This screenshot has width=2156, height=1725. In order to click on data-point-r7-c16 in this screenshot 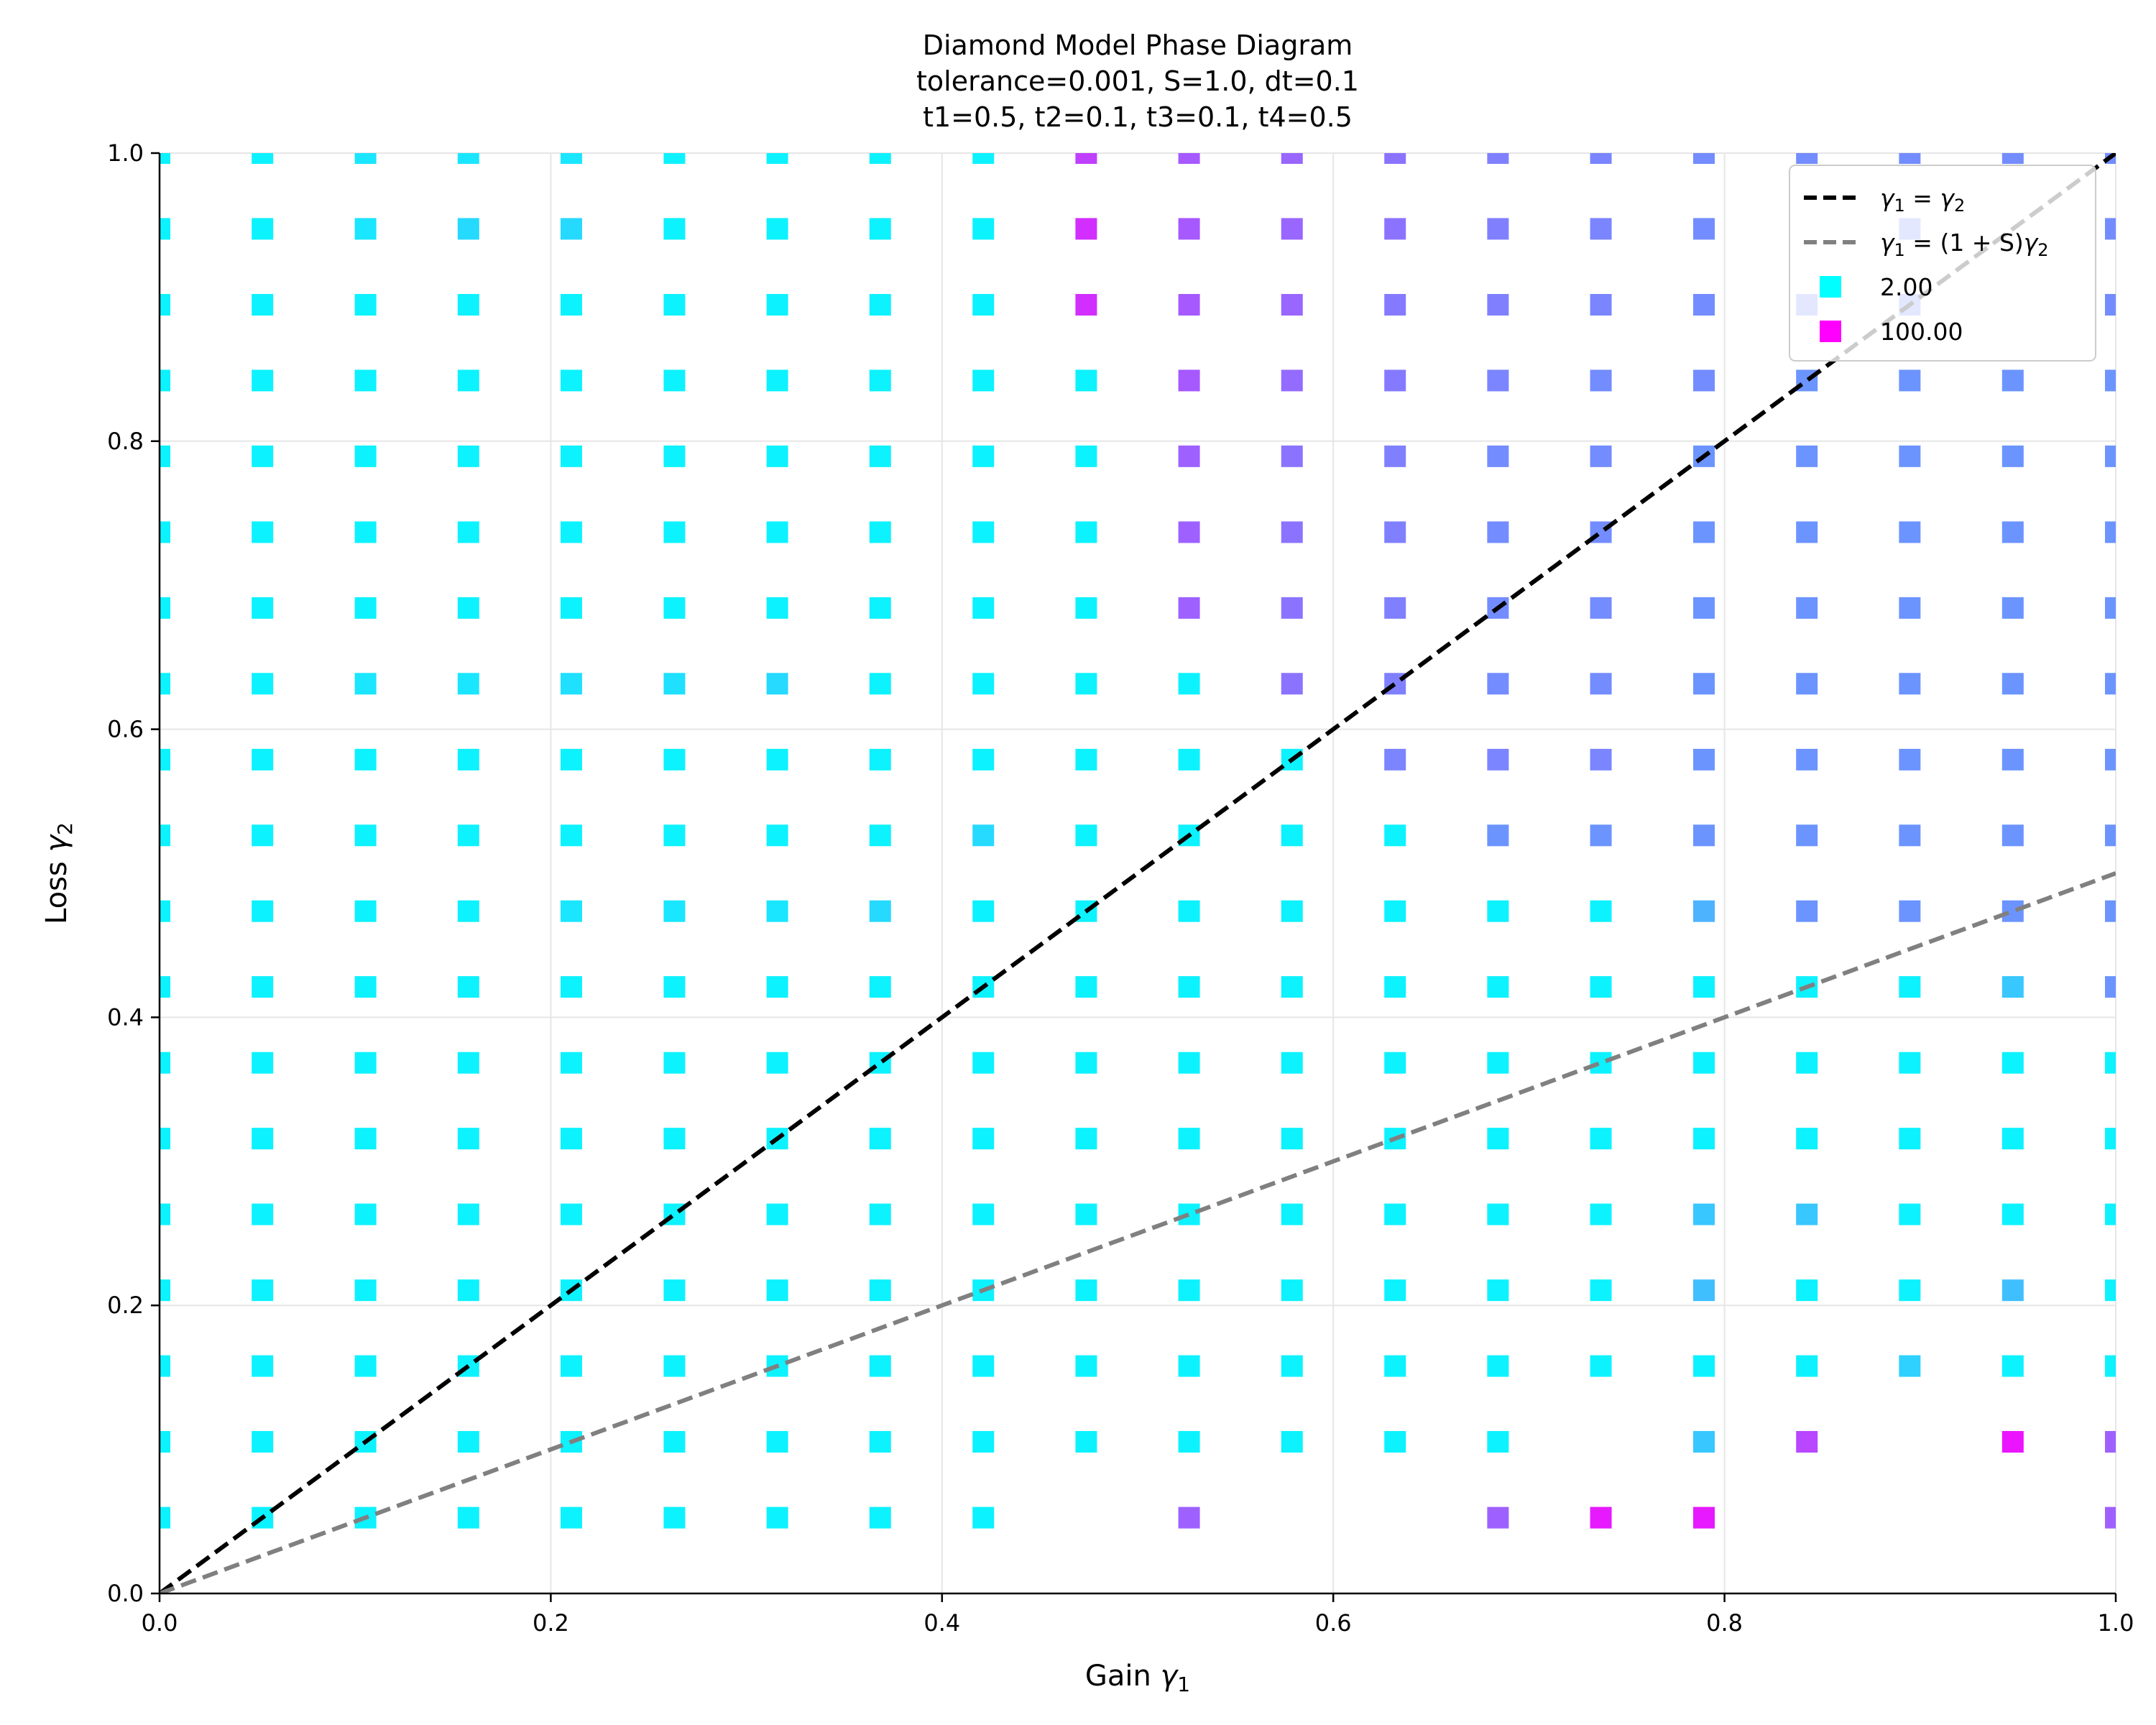, I will do `click(1807, 1063)`.